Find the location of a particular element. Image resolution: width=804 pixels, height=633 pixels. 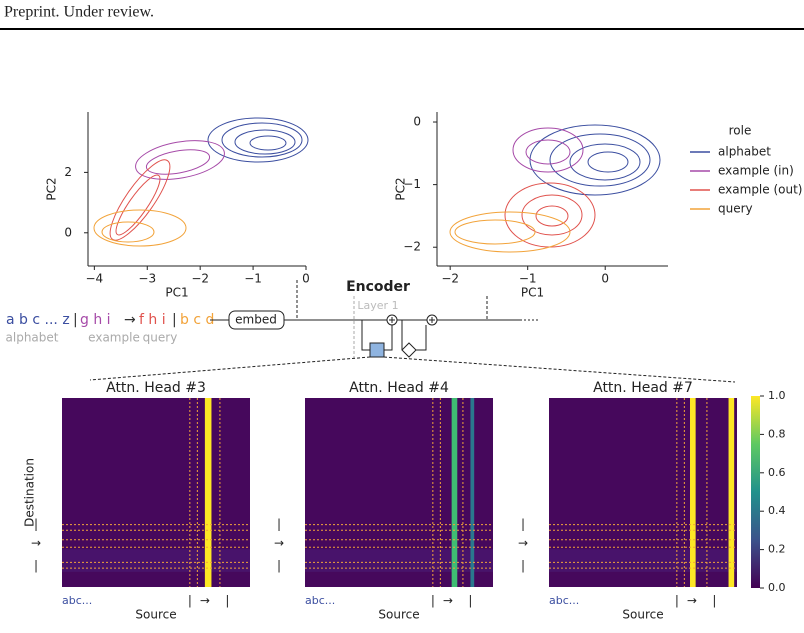

legend-title: role is located at coordinates (740, 131).